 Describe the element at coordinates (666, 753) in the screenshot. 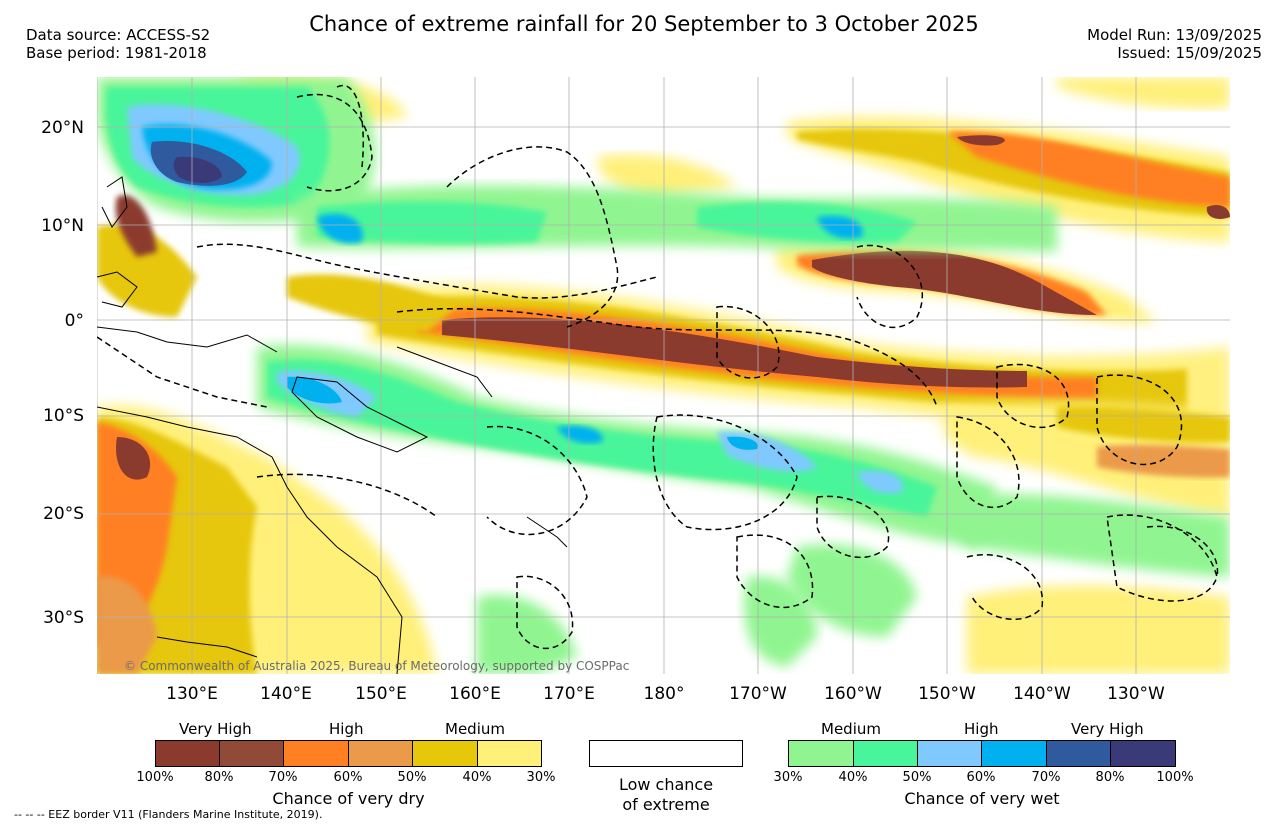

I see `low-chance-swatch` at that location.